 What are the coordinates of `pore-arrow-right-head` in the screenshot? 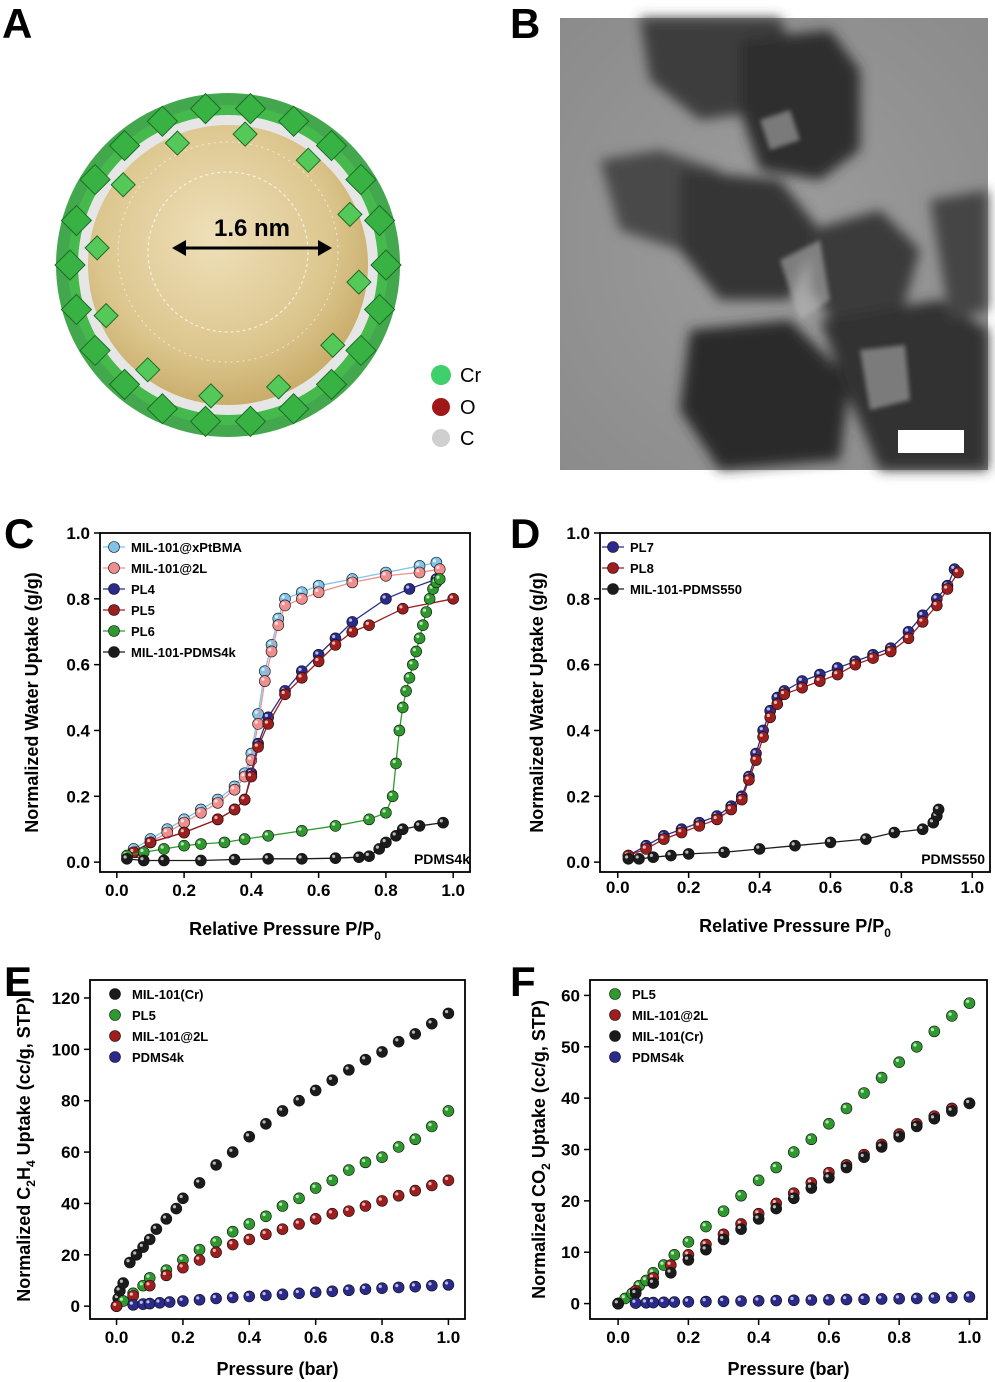 It's located at (325, 248).